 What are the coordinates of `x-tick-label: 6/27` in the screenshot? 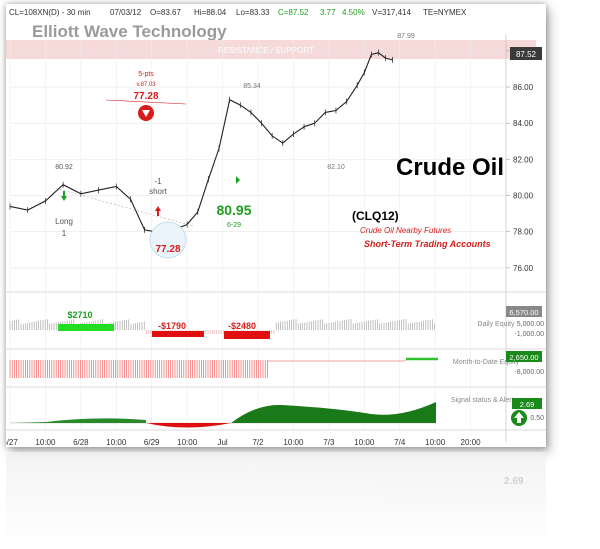 It's located at (12, 442).